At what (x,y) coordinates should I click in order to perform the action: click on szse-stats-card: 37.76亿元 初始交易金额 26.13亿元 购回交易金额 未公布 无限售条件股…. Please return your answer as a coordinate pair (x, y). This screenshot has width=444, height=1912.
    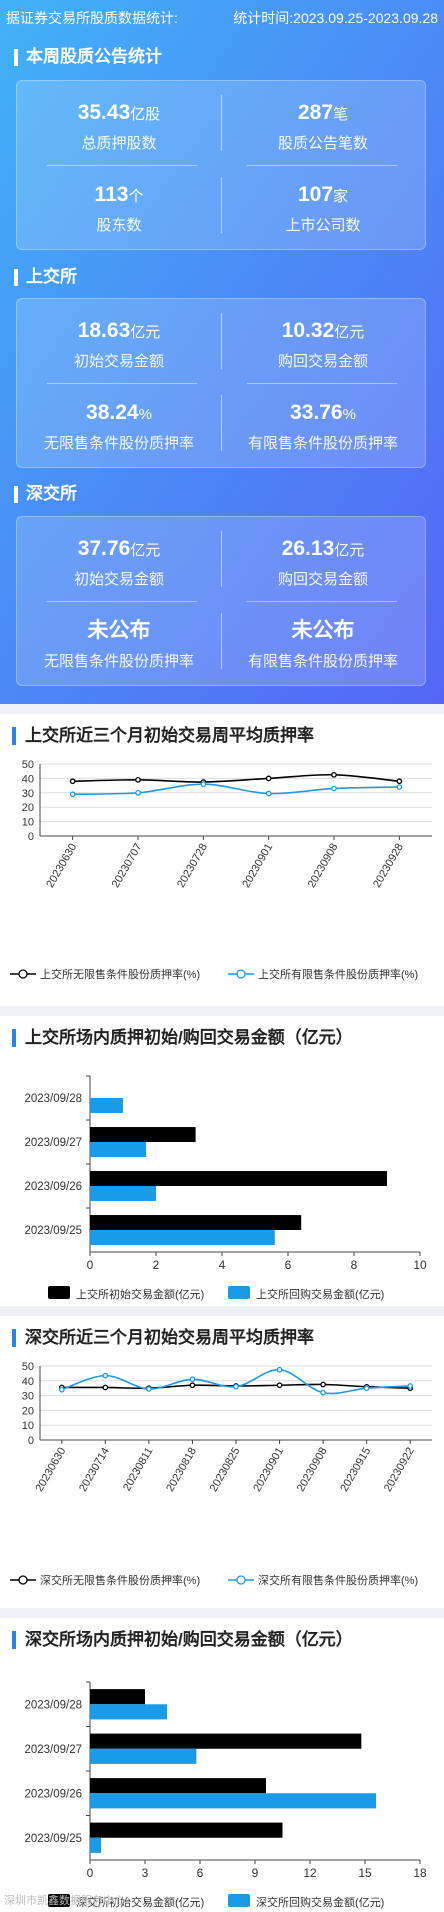
    Looking at the image, I should click on (221, 601).